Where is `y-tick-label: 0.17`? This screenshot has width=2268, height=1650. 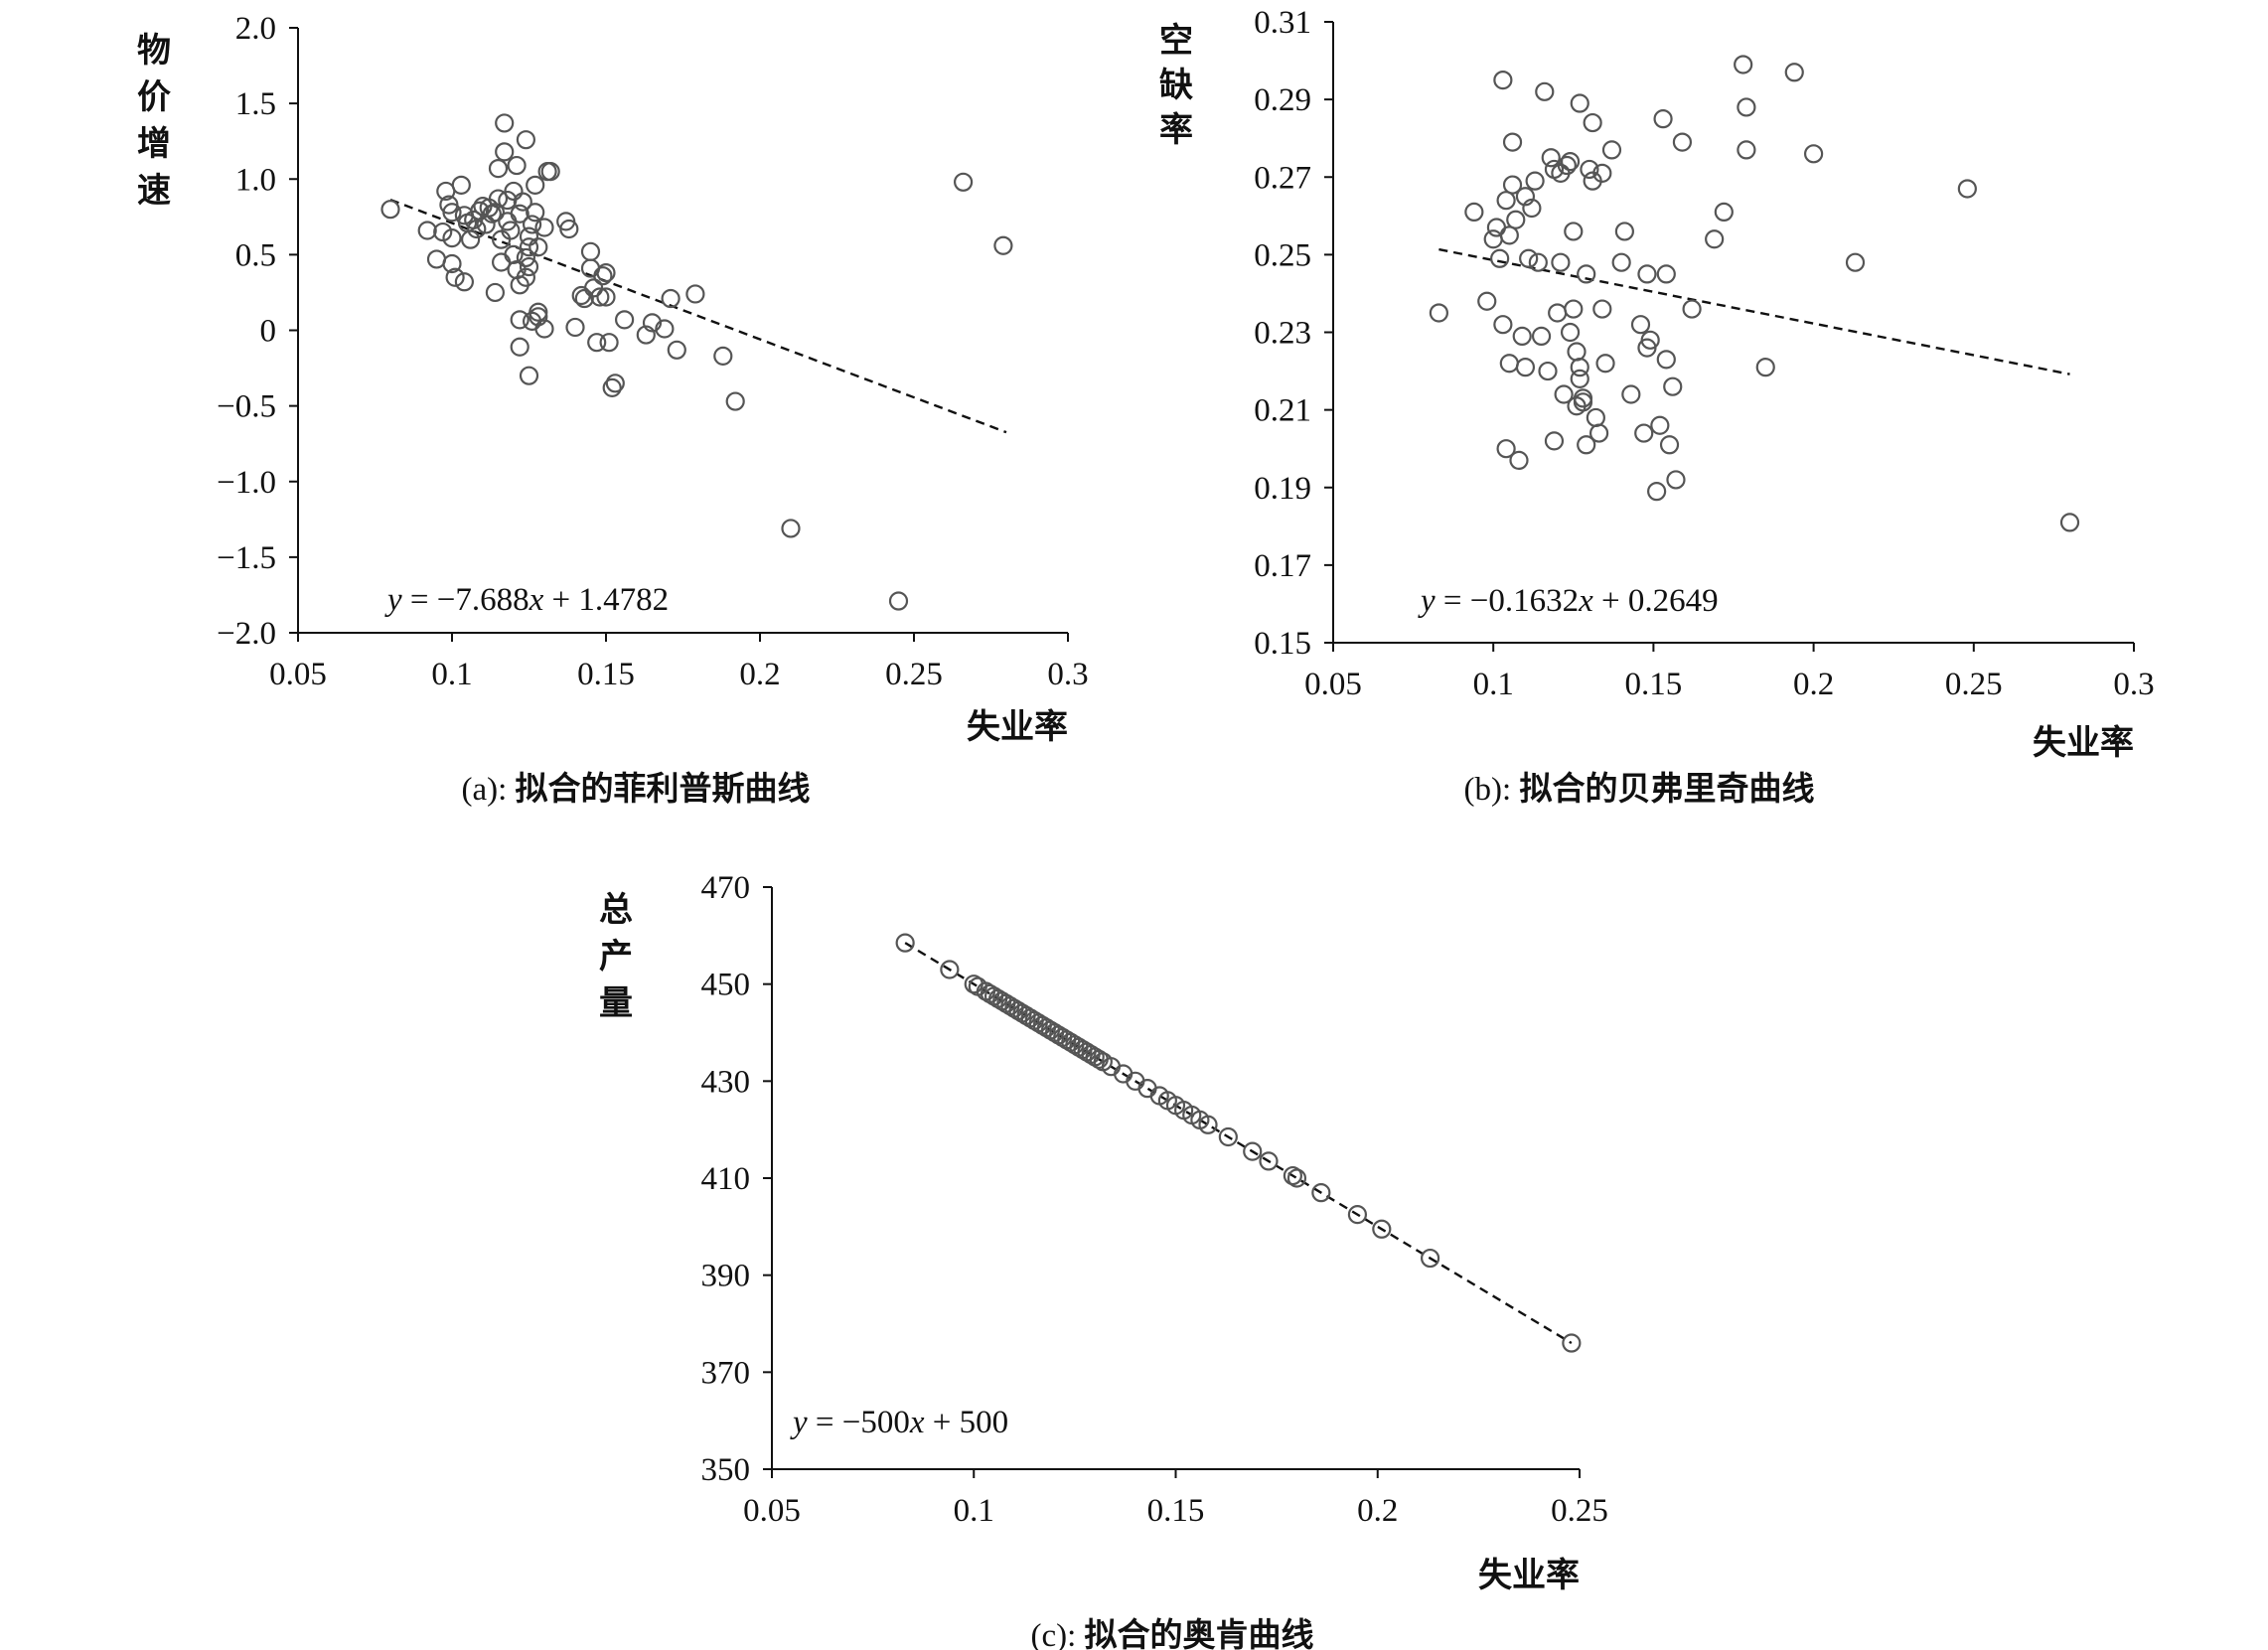
y-tick-label: 0.17 is located at coordinates (1282, 566).